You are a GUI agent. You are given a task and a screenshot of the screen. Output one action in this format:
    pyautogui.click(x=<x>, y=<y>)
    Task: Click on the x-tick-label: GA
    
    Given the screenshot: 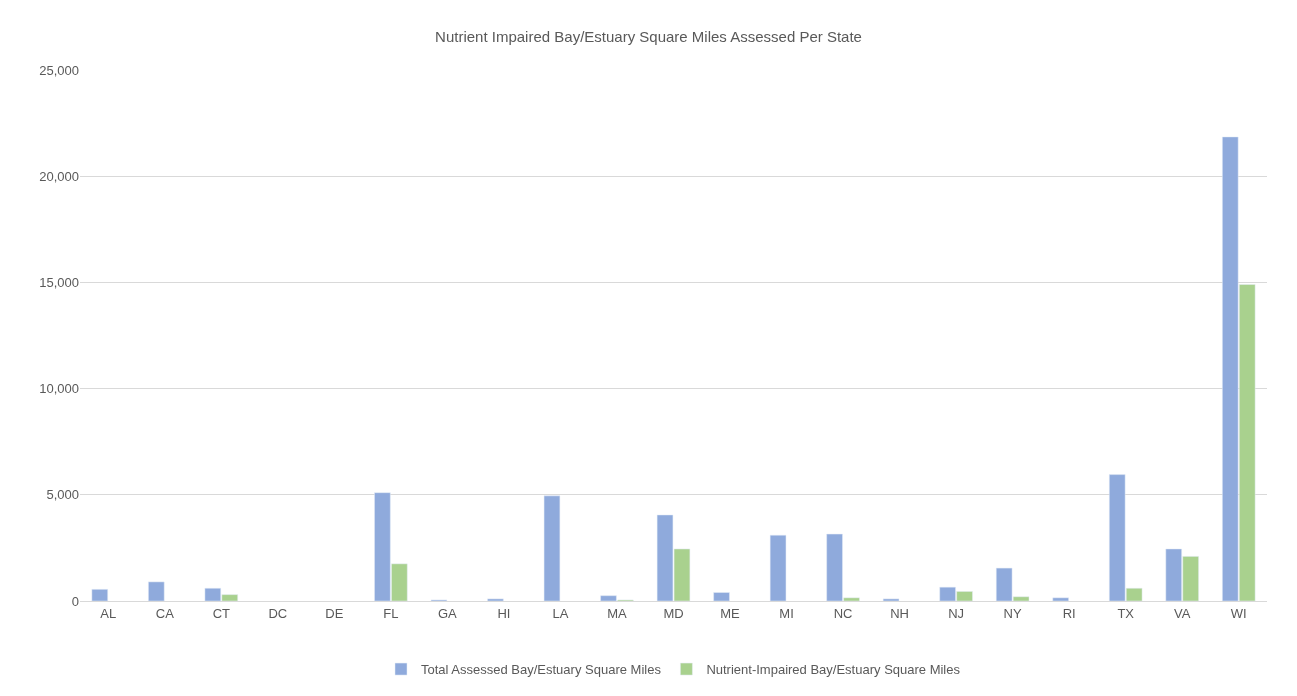 What is the action you would take?
    pyautogui.click(x=448, y=613)
    